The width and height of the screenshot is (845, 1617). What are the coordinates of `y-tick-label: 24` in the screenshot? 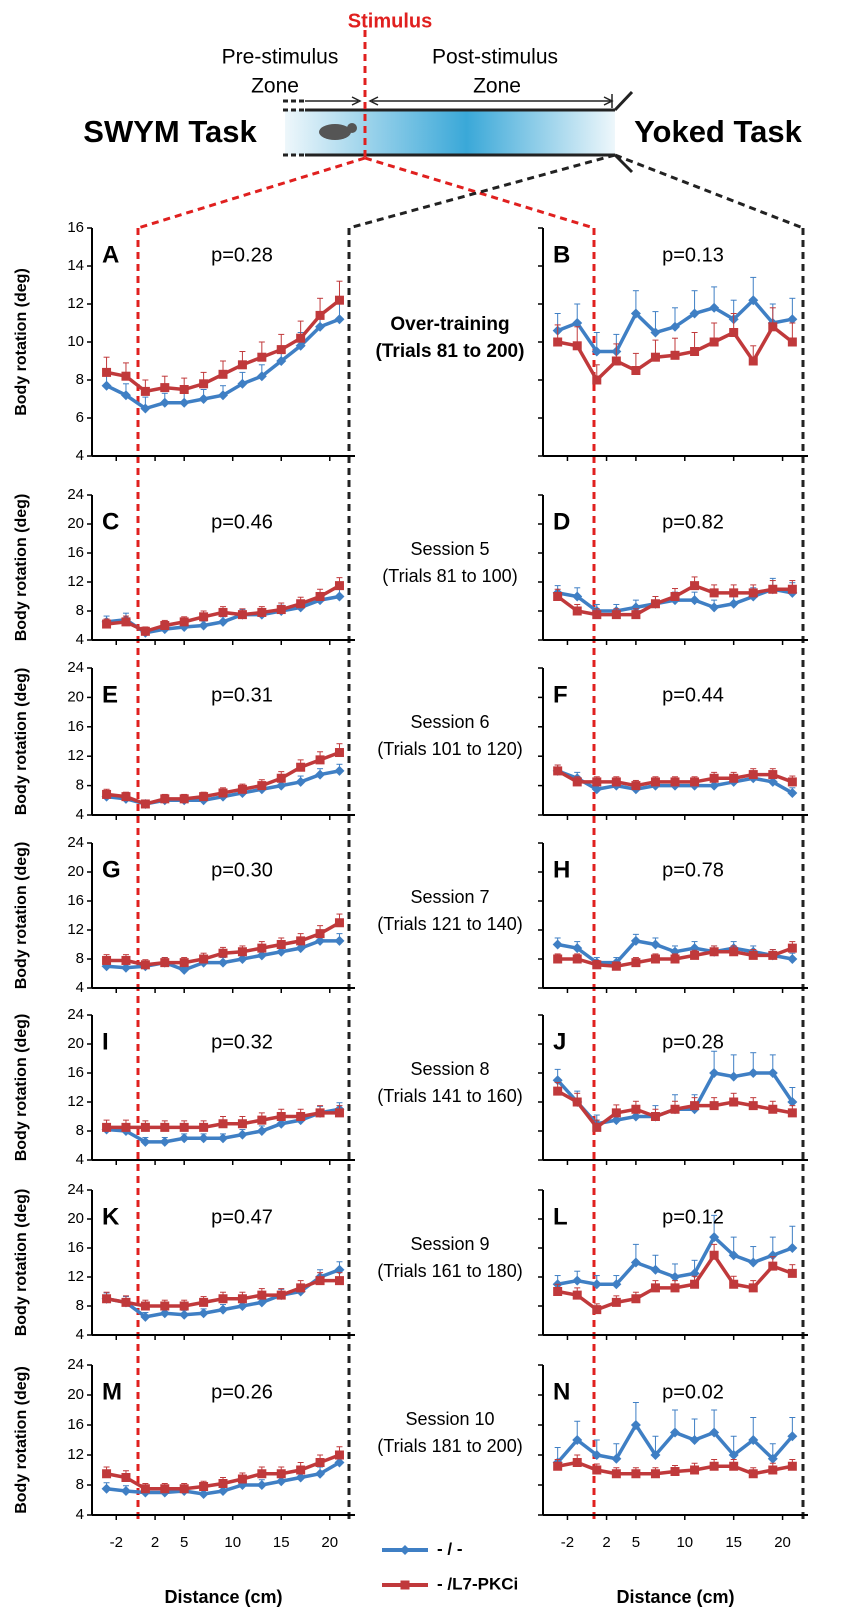 It's located at (75, 1189).